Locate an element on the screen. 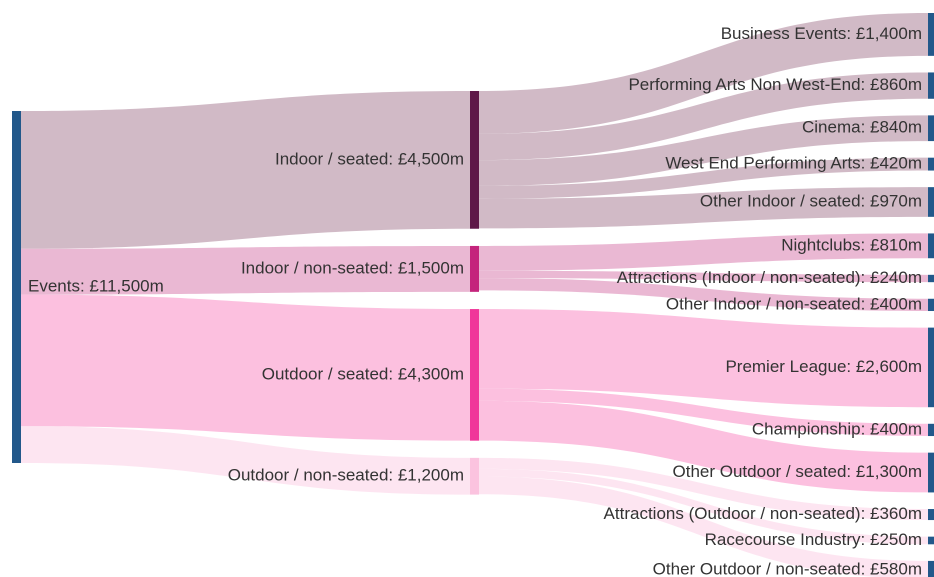 The height and width of the screenshot is (577, 934). node-label: Other Outdoor / seated: £1,300m is located at coordinates (797, 471).